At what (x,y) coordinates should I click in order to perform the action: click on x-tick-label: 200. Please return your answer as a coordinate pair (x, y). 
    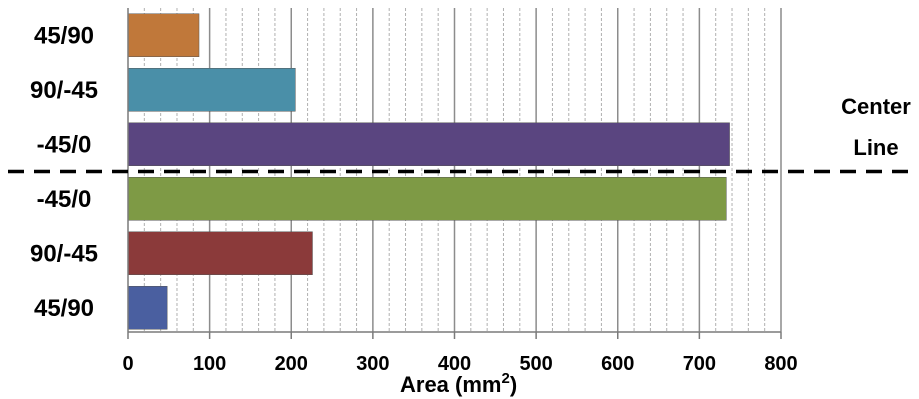
    Looking at the image, I should click on (291, 364).